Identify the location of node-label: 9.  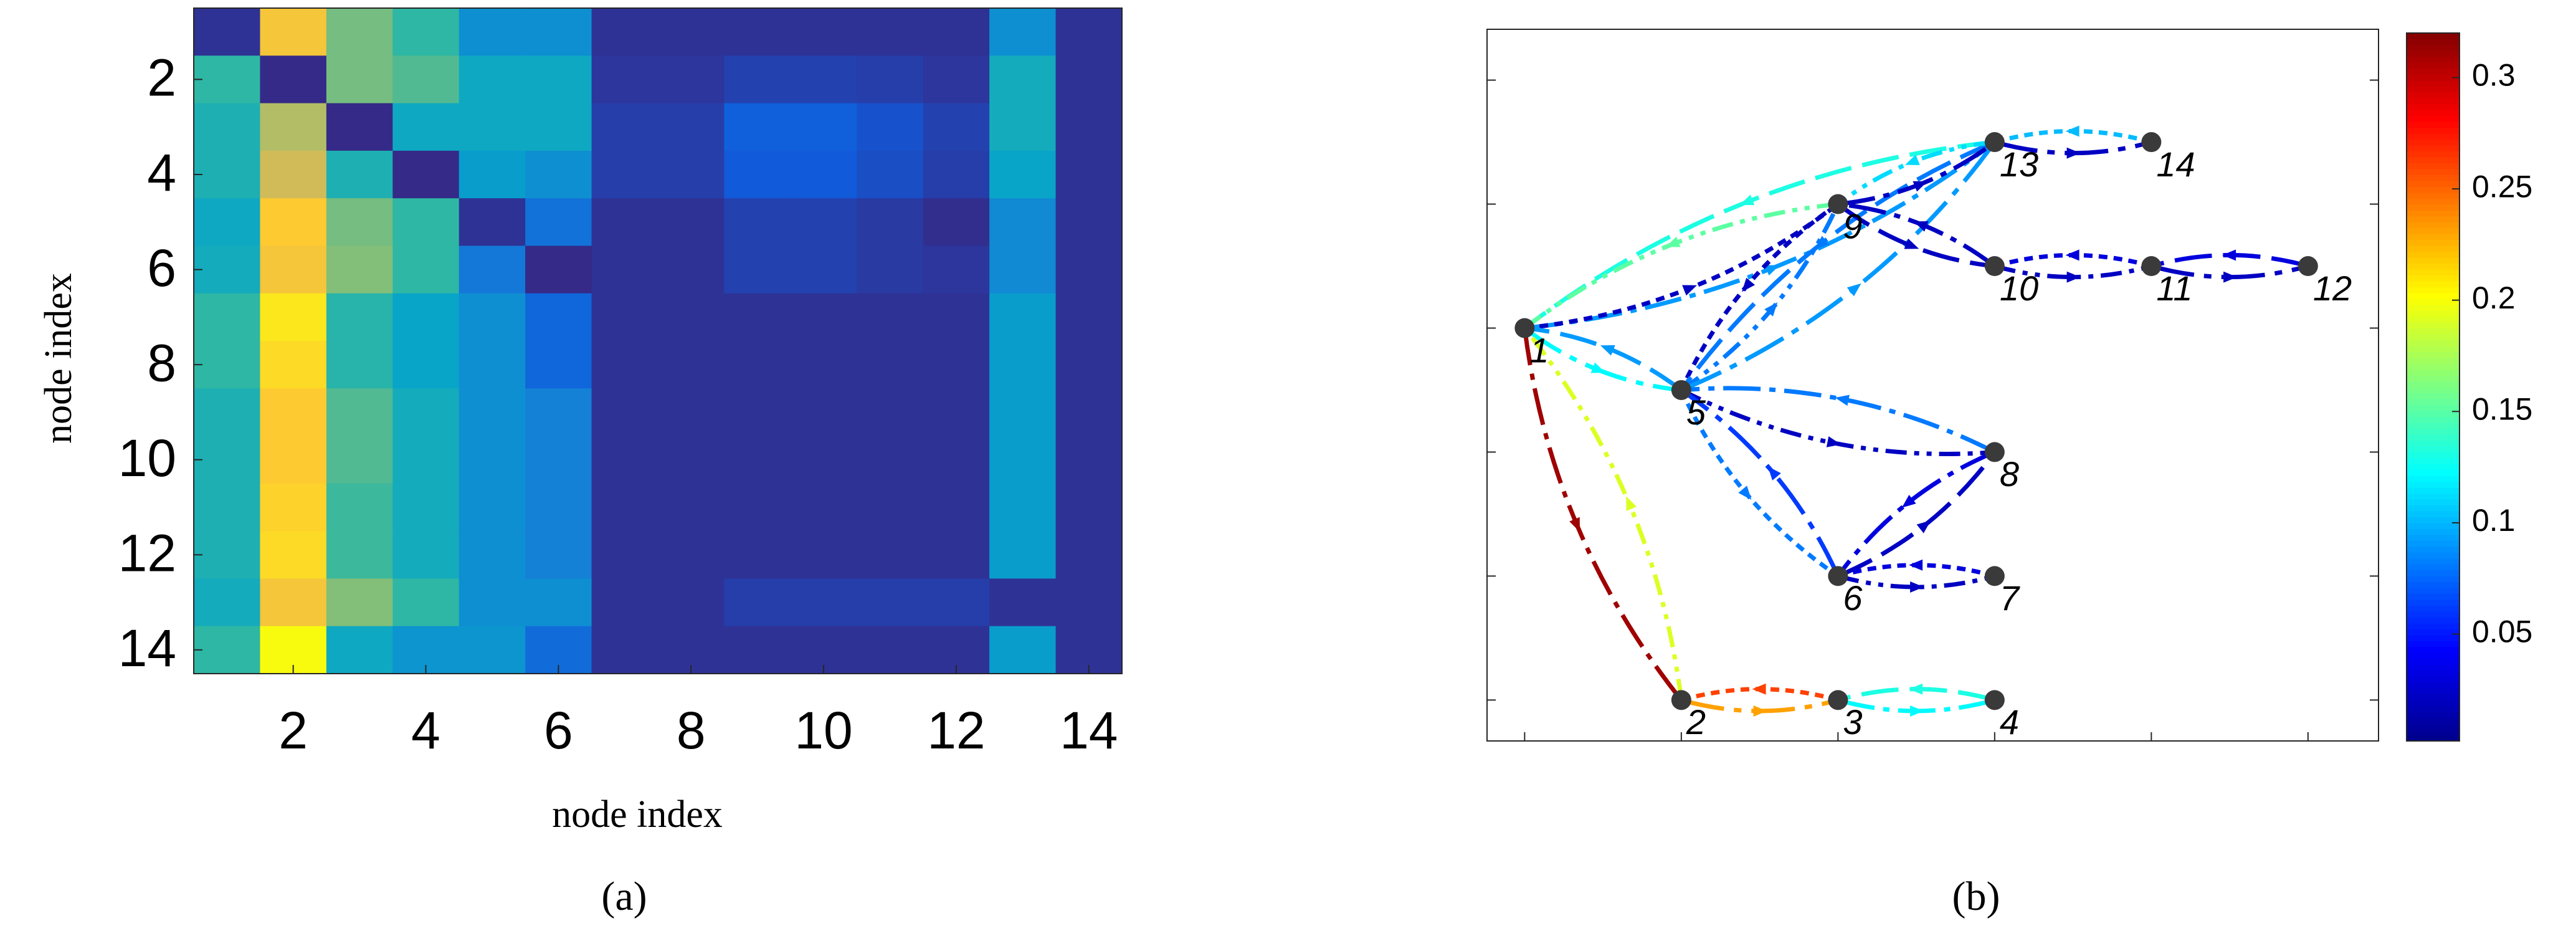
(1852, 226).